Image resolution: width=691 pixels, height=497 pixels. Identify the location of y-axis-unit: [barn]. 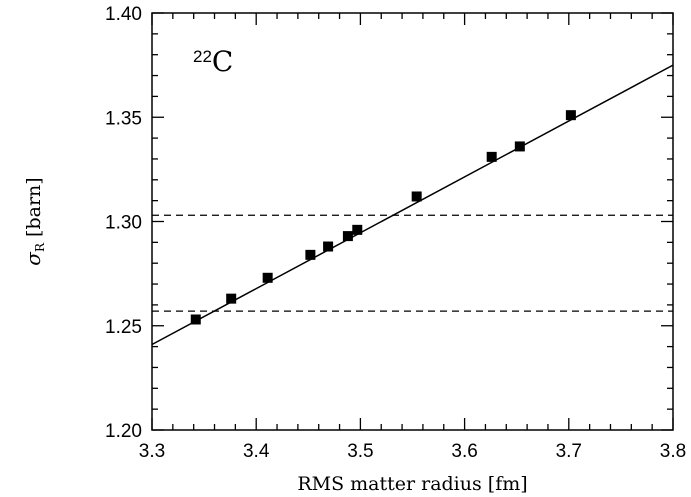
(34, 210).